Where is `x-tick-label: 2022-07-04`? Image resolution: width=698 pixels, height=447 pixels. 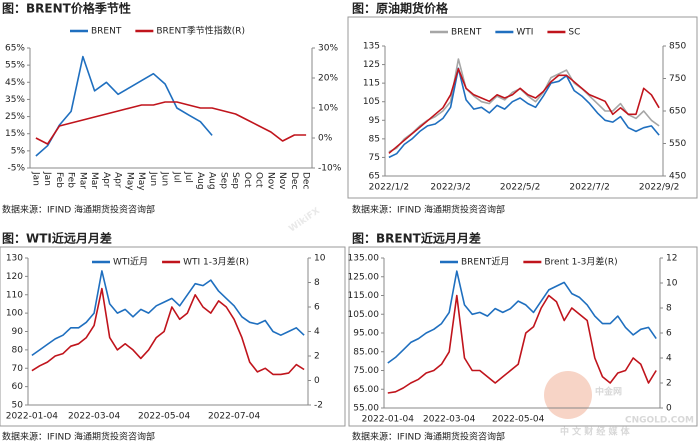 x-tick-label: 2022-07-04 is located at coordinates (234, 417).